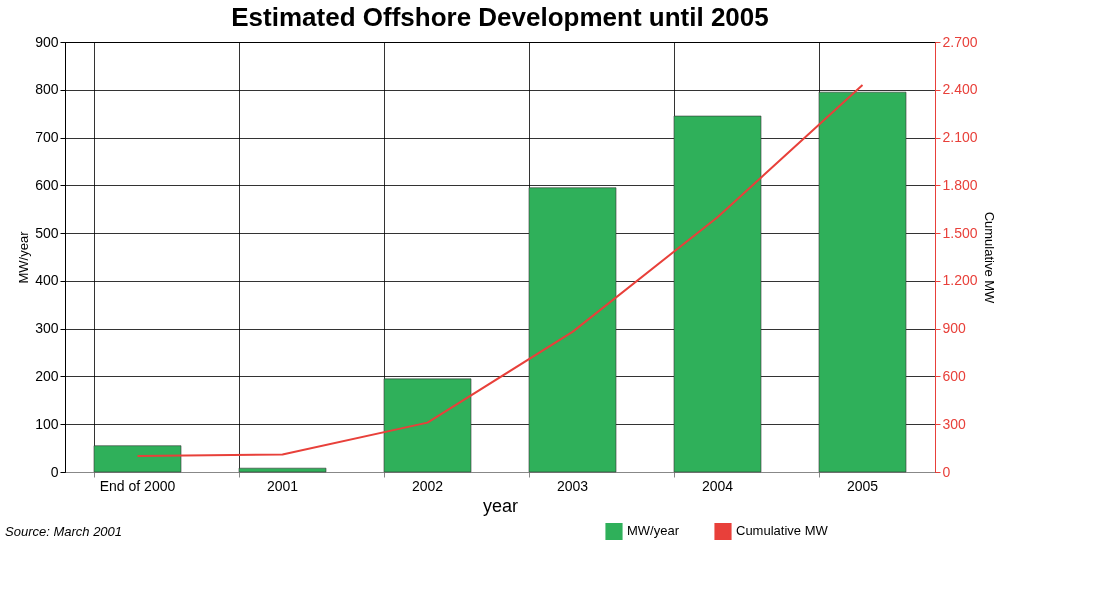 The width and height of the screenshot is (1103, 595). I want to click on y-tick-label: 600, so click(47, 184).